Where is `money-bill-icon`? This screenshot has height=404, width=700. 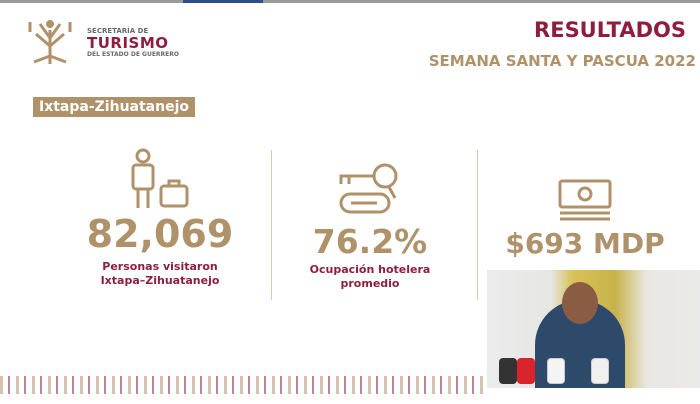 money-bill-icon is located at coordinates (585, 200).